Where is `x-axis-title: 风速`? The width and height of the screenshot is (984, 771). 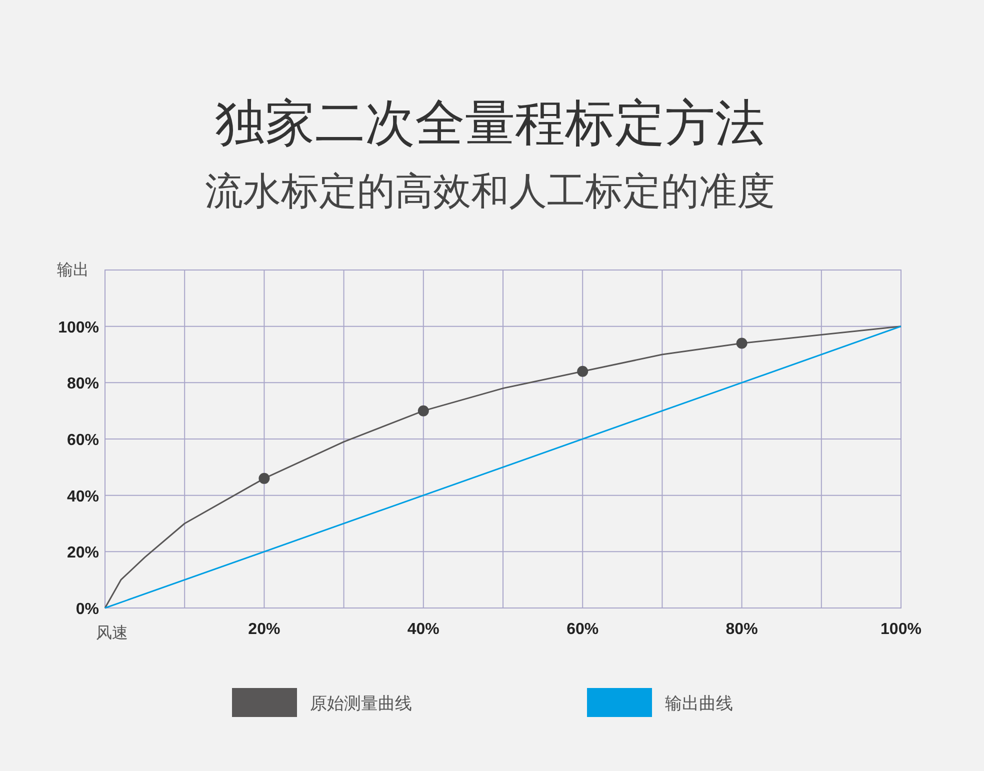
x-axis-title: 风速 is located at coordinates (112, 633).